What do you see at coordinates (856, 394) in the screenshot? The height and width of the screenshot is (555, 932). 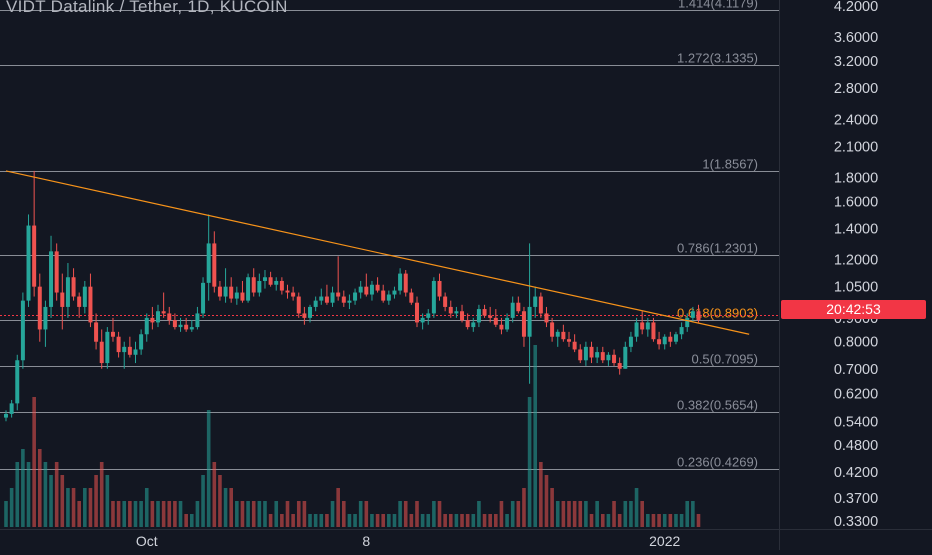 I see `price-tick-label: 0.6200` at bounding box center [856, 394].